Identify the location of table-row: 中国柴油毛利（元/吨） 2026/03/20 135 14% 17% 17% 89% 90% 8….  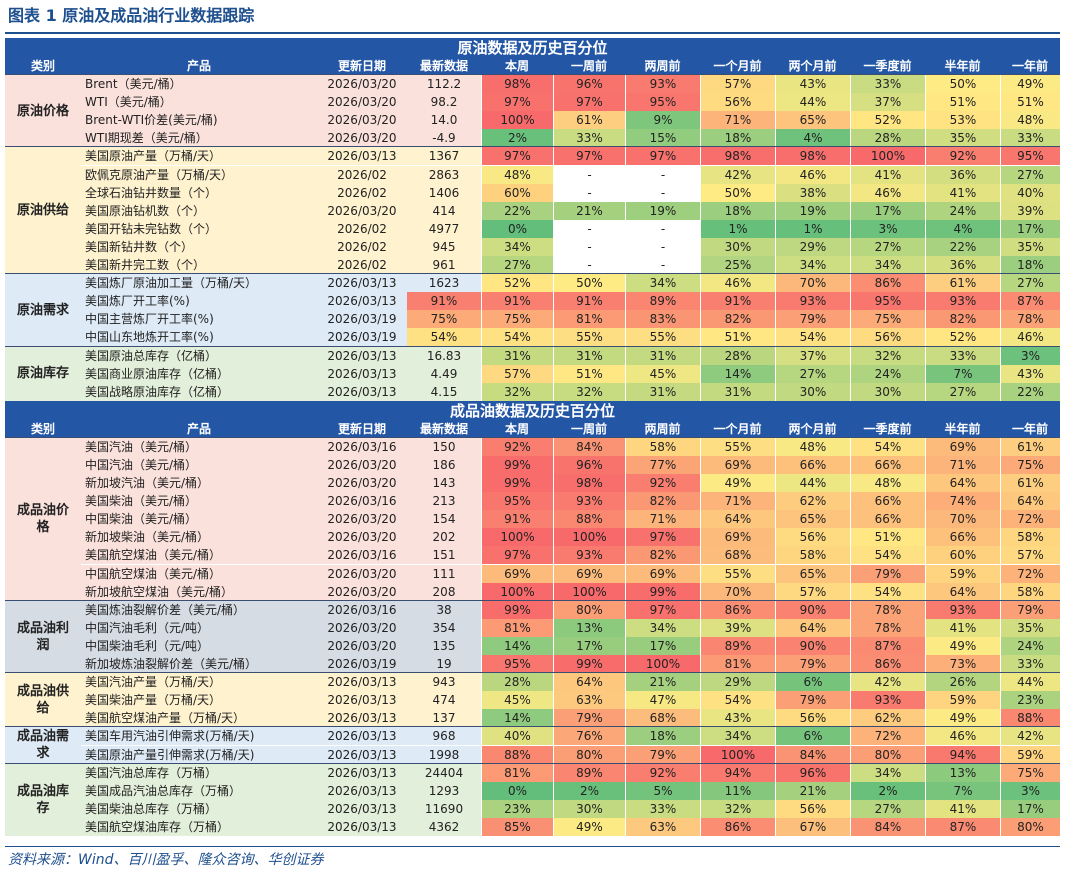
(532, 645).